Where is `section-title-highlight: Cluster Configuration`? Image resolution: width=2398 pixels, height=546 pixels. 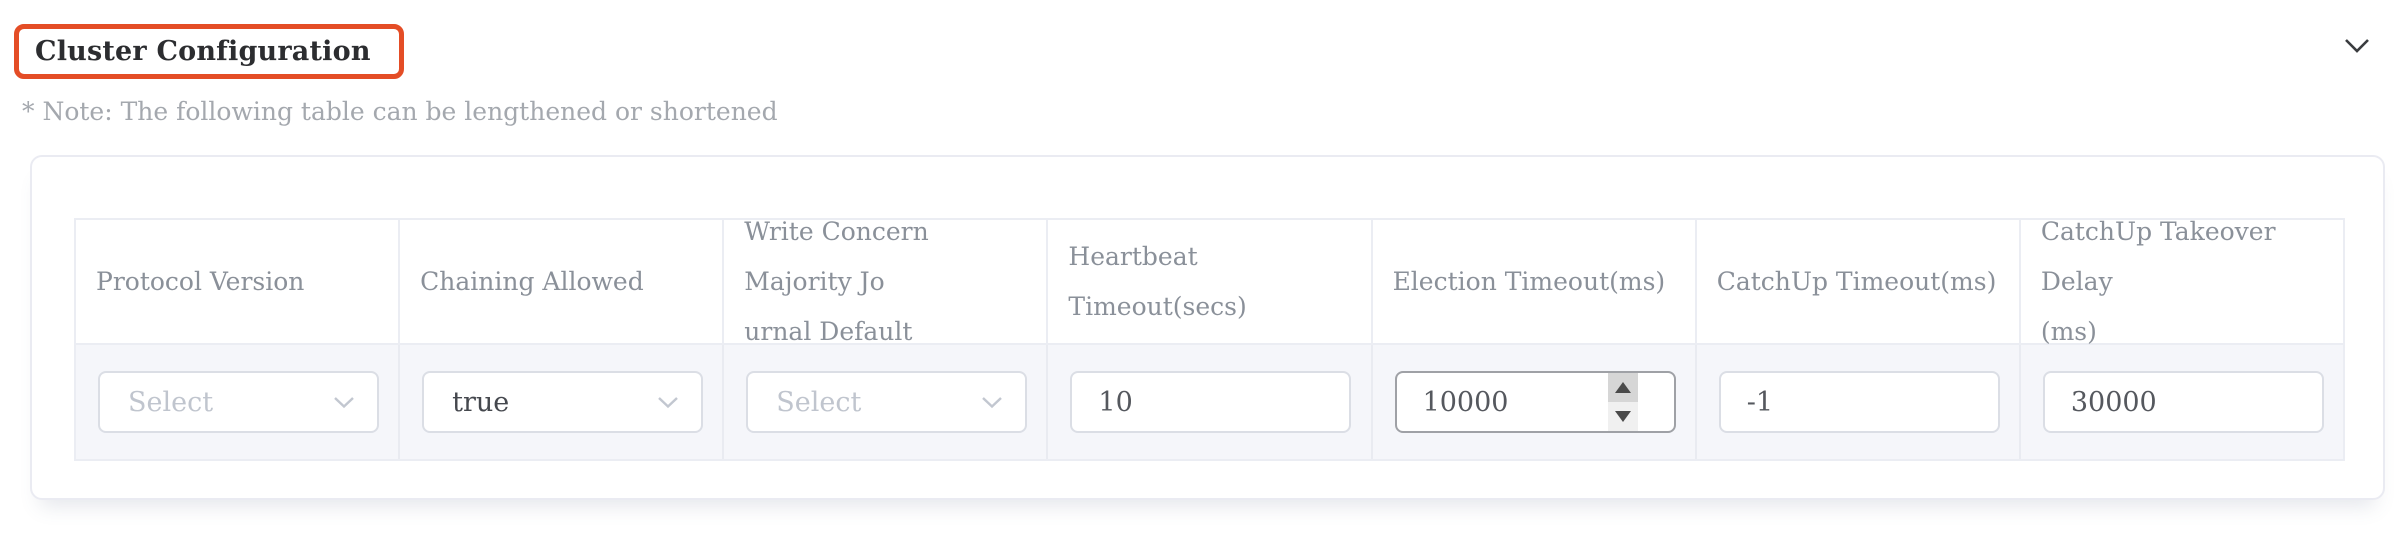
section-title-highlight: Cluster Configuration is located at coordinates (209, 51).